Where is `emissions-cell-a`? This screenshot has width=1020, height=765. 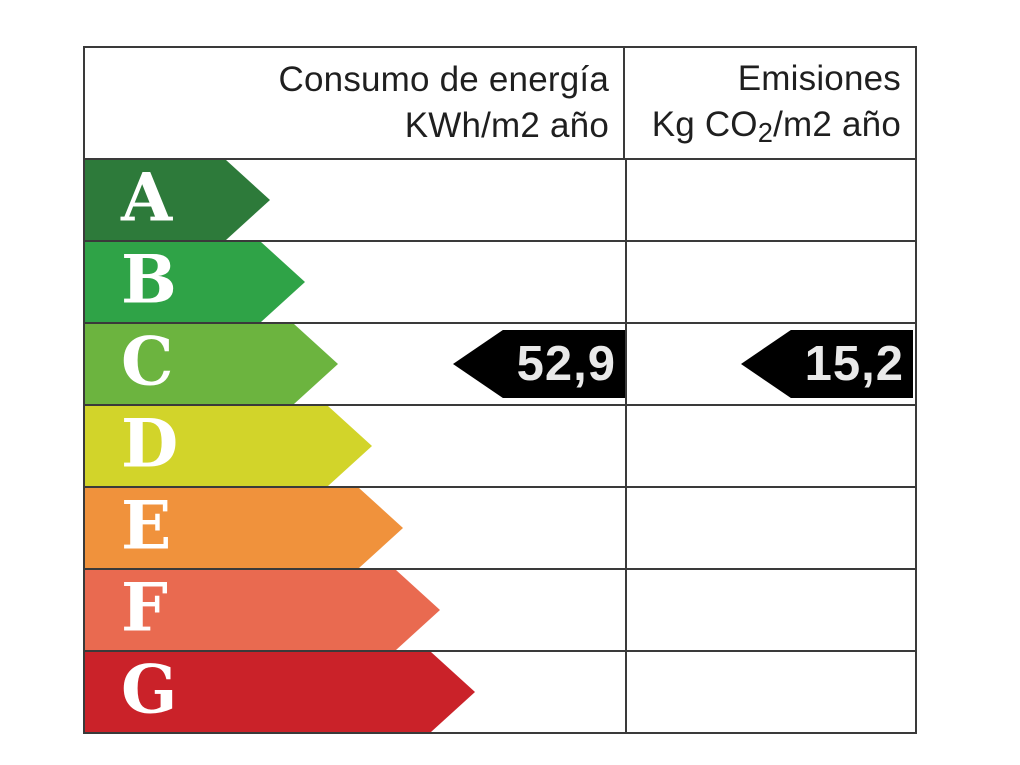
emissions-cell-a is located at coordinates (771, 200).